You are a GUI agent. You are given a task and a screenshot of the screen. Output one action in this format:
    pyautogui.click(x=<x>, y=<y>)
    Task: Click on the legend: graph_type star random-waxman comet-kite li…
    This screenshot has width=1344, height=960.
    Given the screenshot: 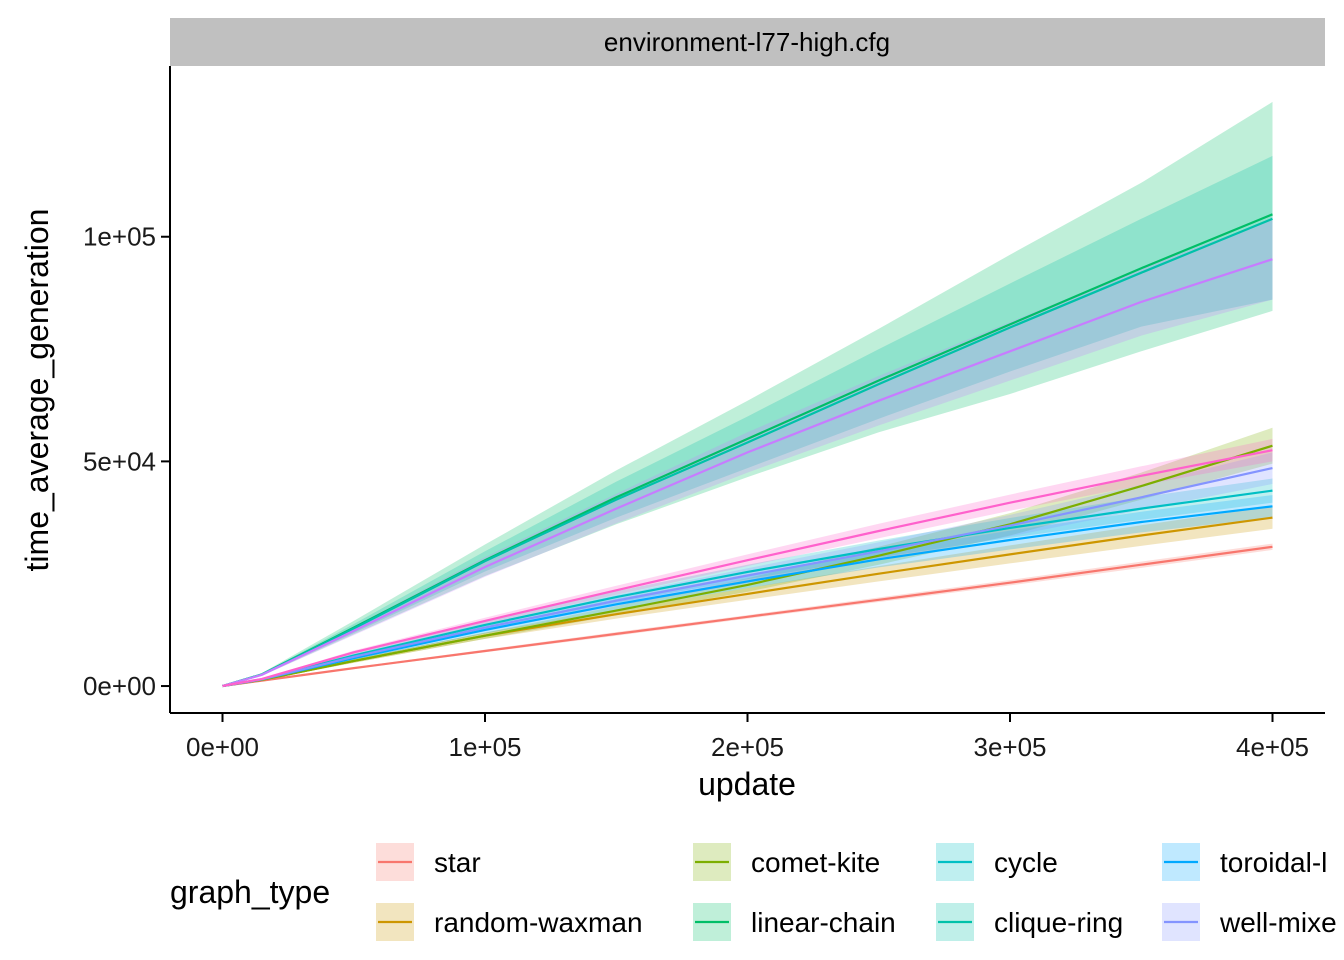 What is the action you would take?
    pyautogui.click(x=753, y=892)
    